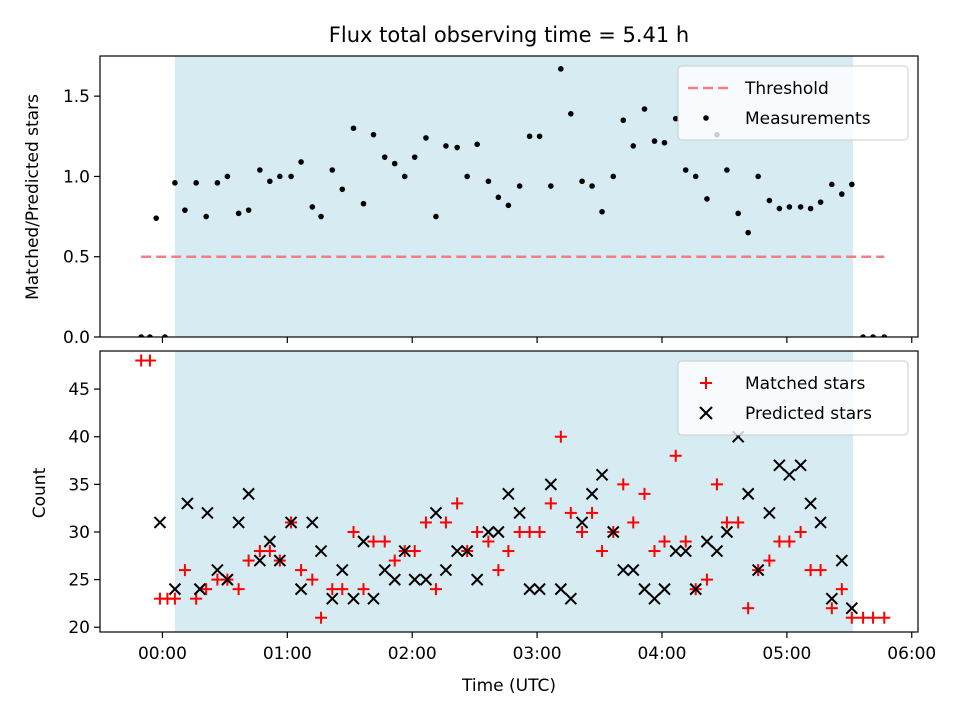 This screenshot has height=720, width=960. I want to click on top-y-axis-label: Matched/Predicted stars, so click(33, 197).